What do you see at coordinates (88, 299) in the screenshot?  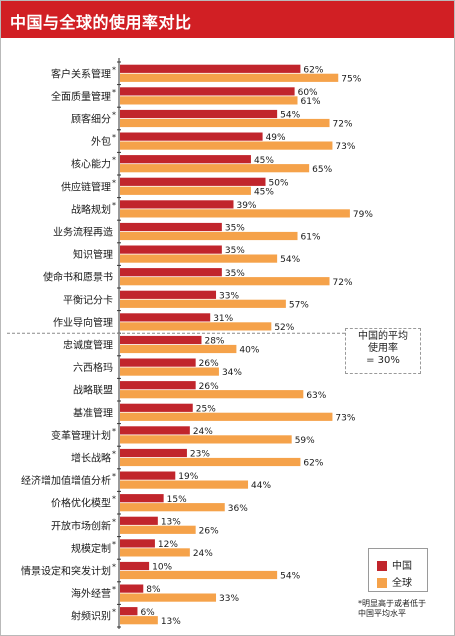 I see `category-label: 平衡记分卡` at bounding box center [88, 299].